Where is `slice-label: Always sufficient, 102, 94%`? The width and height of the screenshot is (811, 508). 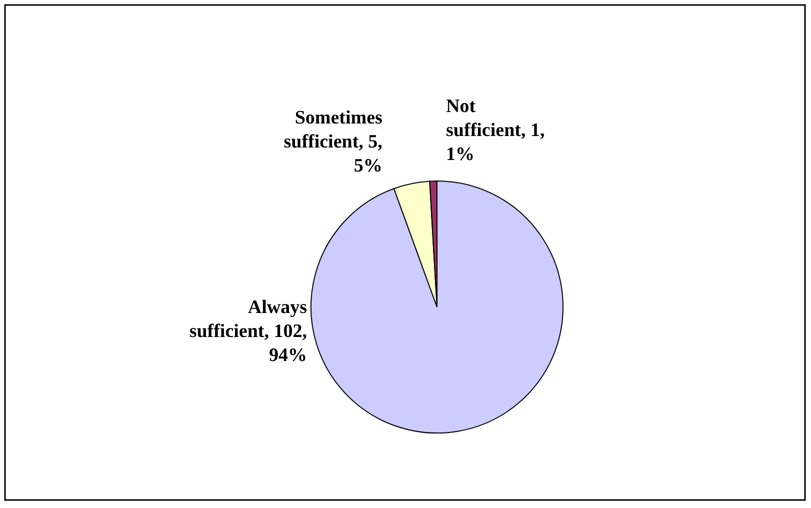
slice-label: Always sufficient, 102, 94% is located at coordinates (248, 331).